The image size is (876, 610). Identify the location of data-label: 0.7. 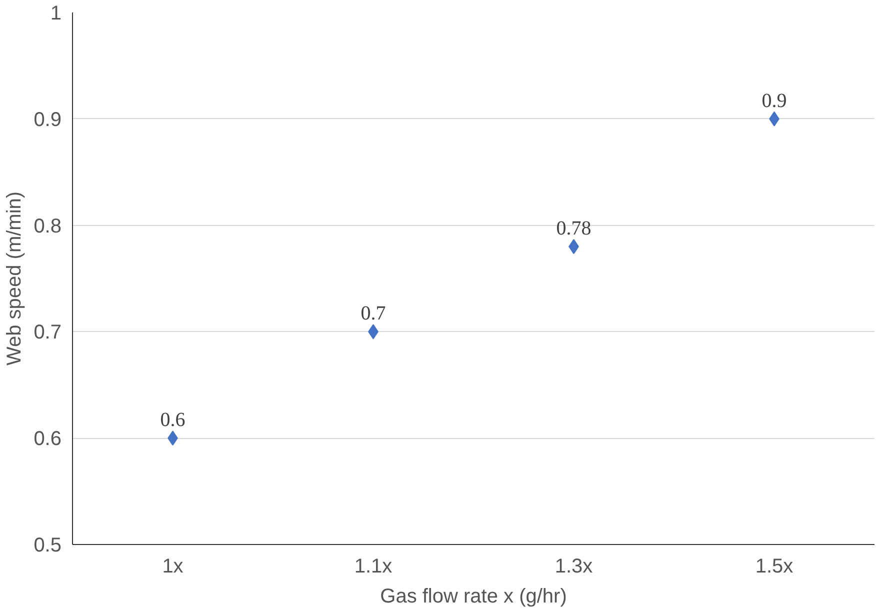
(373, 313).